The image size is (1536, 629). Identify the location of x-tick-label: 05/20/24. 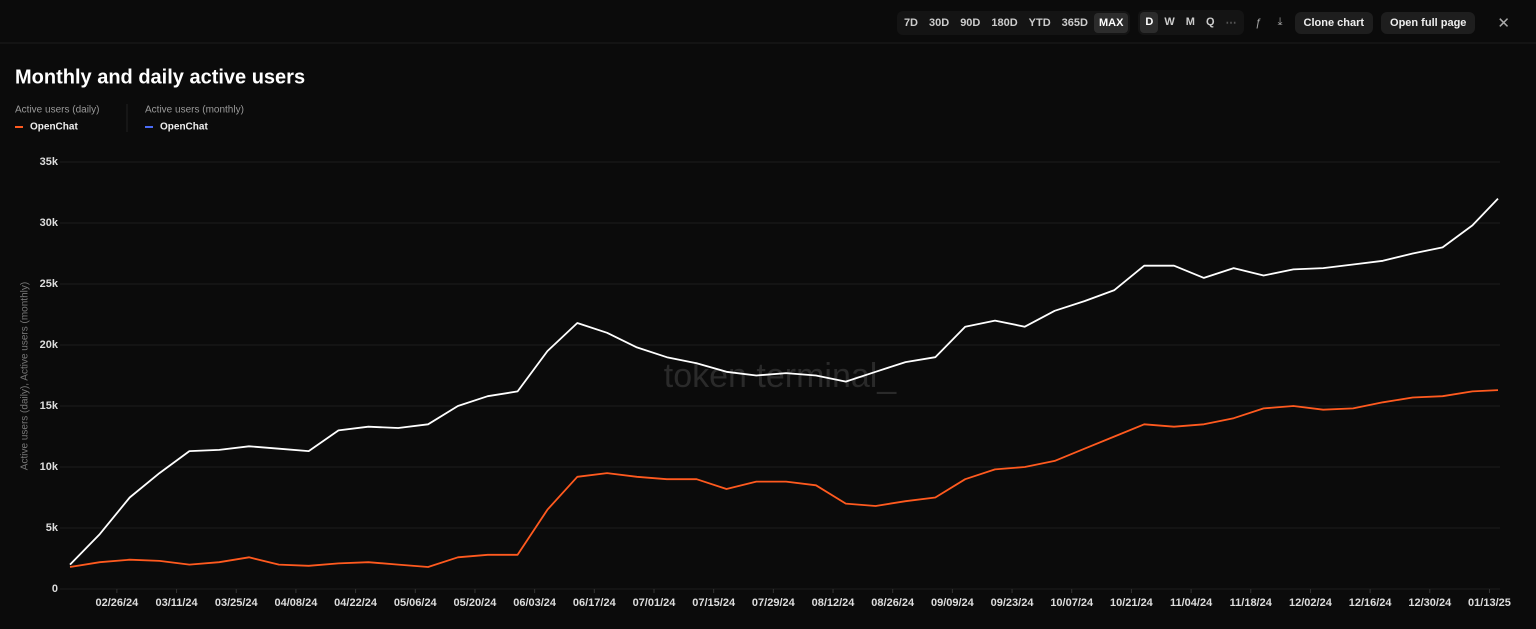
(476, 603).